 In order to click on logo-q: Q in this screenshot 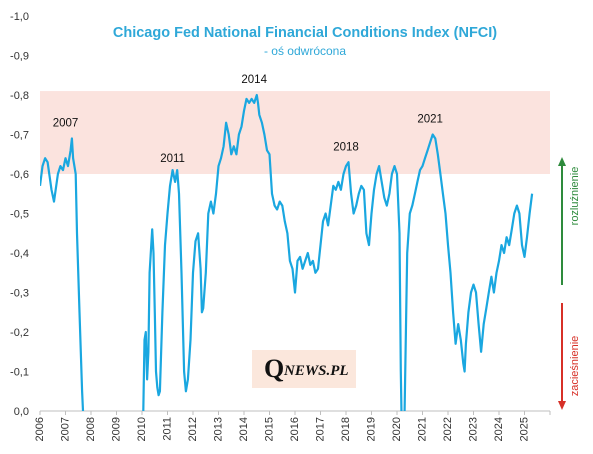, I will do `click(274, 368)`.